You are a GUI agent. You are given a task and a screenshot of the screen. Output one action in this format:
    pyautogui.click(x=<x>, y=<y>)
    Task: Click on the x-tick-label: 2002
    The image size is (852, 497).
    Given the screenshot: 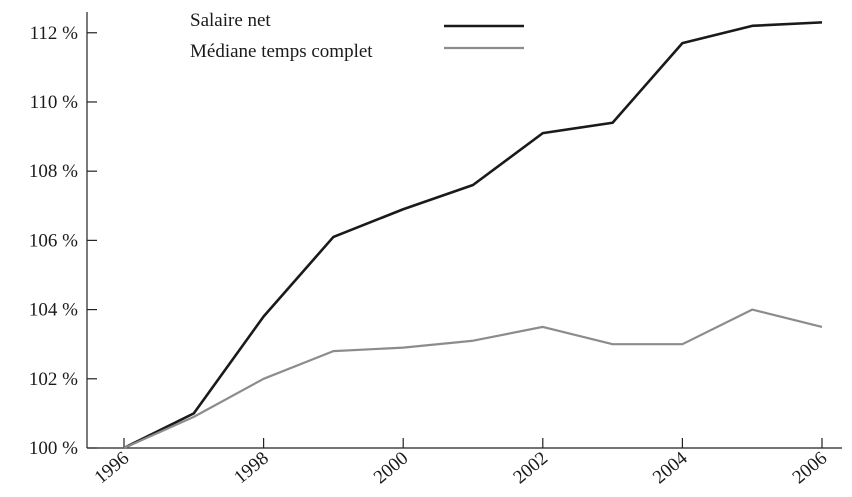 What is the action you would take?
    pyautogui.click(x=530, y=468)
    